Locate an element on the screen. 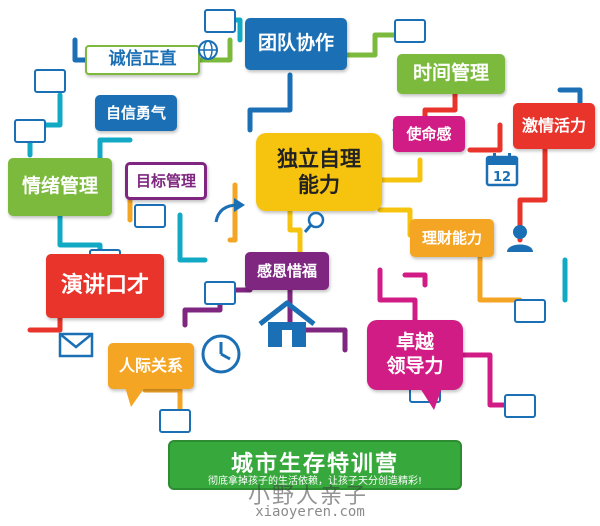 Image resolution: width=600 pixels, height=526 pixels. node-independence-label: 独立自理 能力 is located at coordinates (319, 171).